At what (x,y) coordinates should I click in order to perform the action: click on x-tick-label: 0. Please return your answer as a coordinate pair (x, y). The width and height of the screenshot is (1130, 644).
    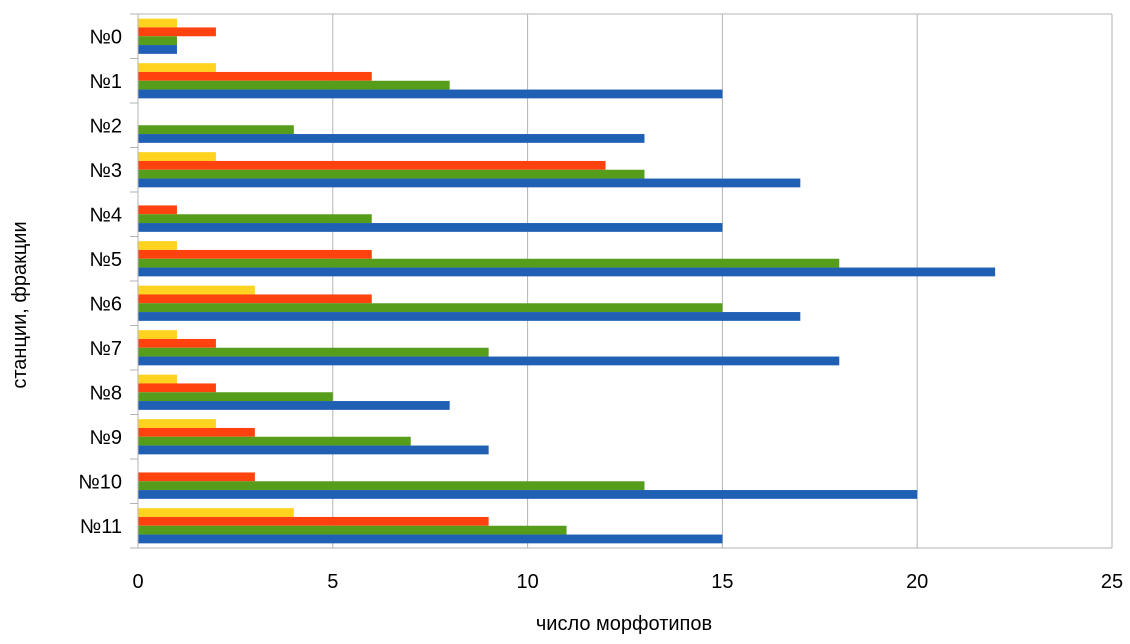
    Looking at the image, I should click on (137, 582).